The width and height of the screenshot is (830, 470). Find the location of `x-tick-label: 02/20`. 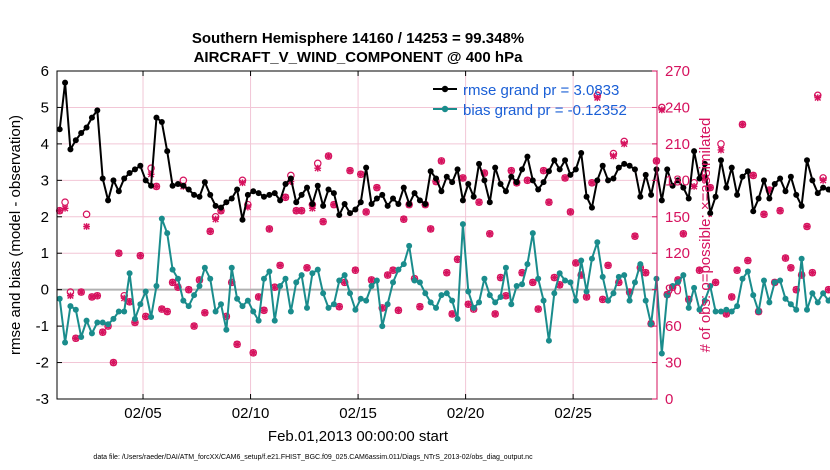

x-tick-label: 02/20 is located at coordinates (466, 413).